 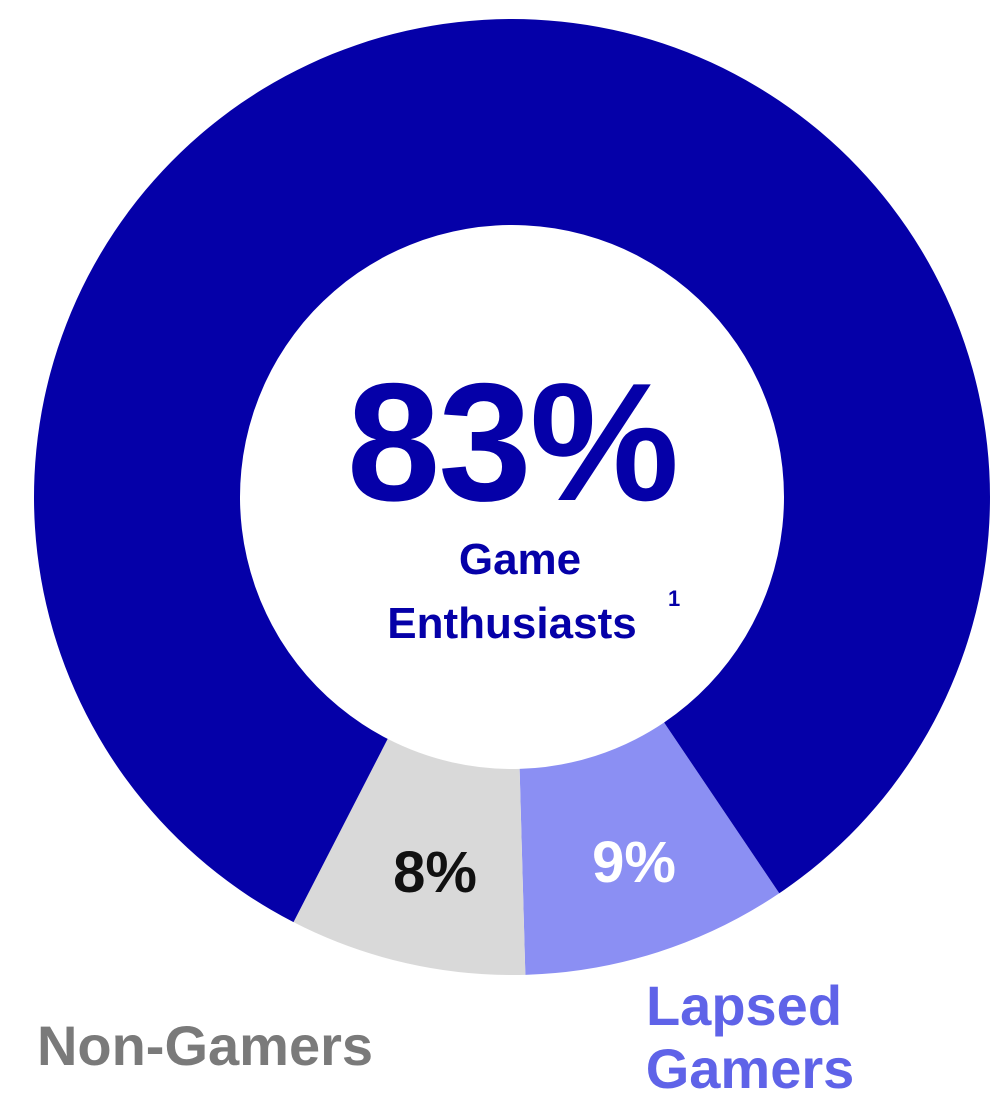 I want to click on legend-lapsed-line1: Lapsed, so click(x=744, y=1005).